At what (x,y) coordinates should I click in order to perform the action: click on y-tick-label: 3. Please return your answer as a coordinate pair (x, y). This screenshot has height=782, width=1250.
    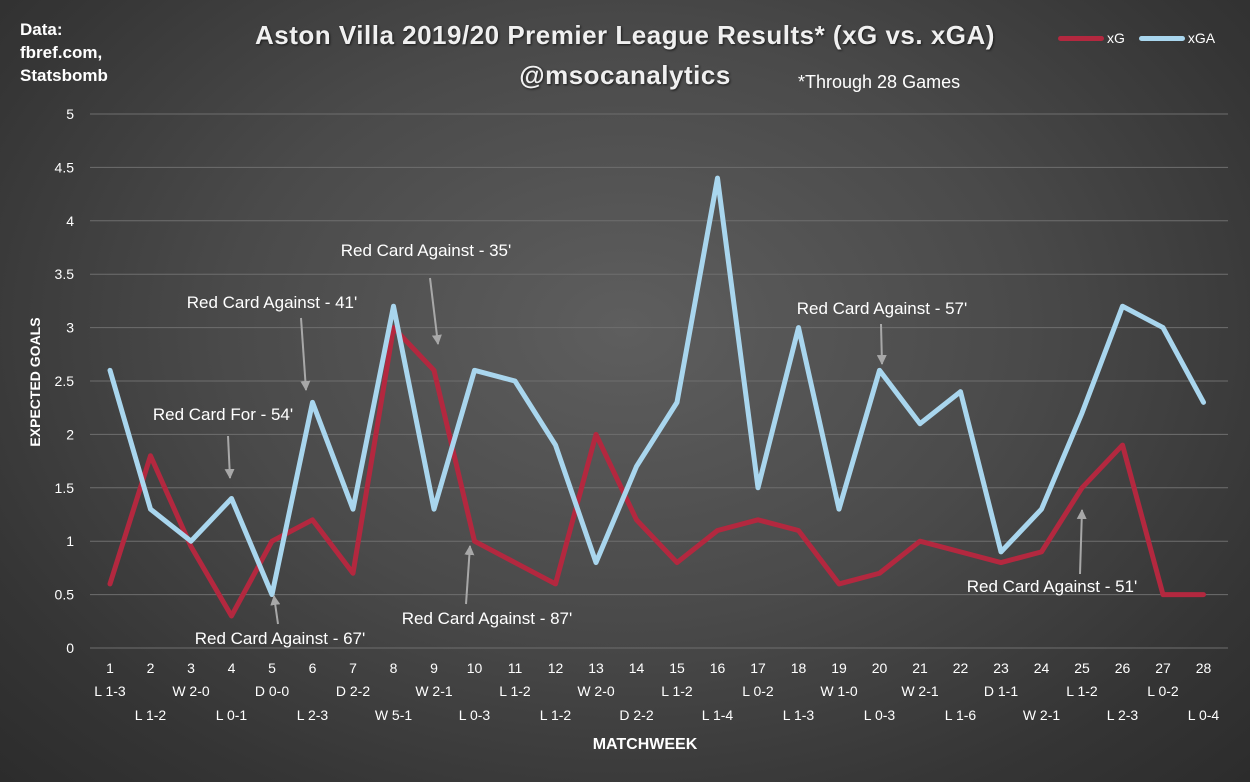
    Looking at the image, I should click on (70, 328).